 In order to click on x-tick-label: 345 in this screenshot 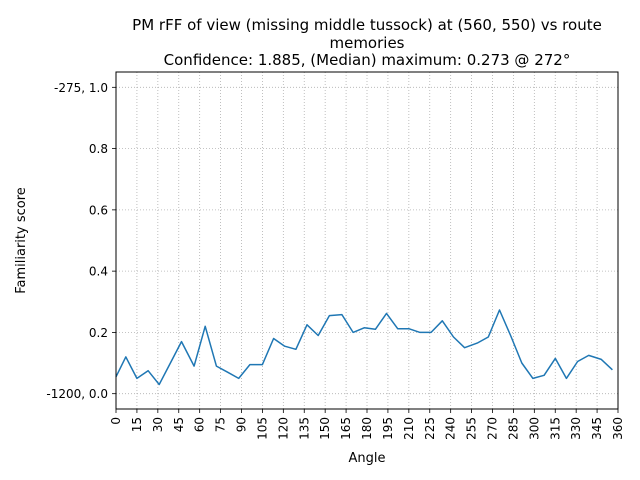, I will do `click(597, 428)`.